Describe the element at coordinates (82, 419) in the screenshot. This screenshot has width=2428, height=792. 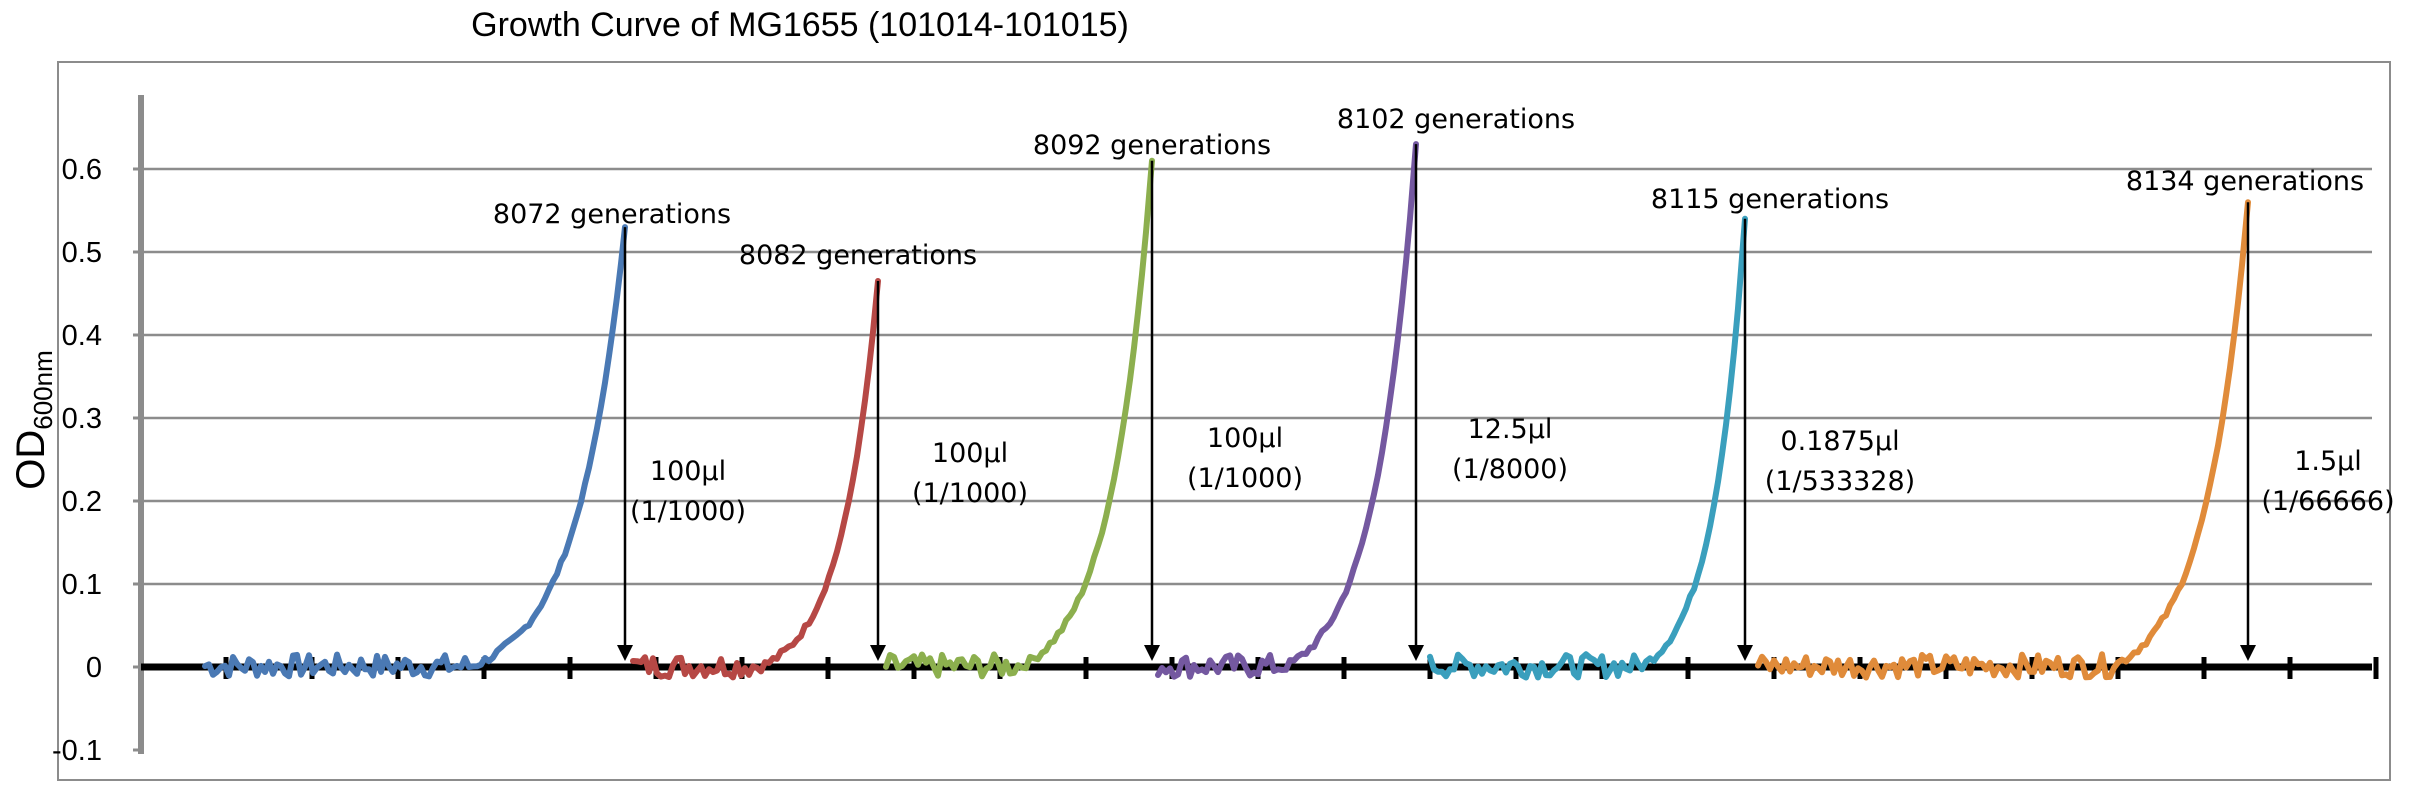
I see `y-tick-label: 0.3` at that location.